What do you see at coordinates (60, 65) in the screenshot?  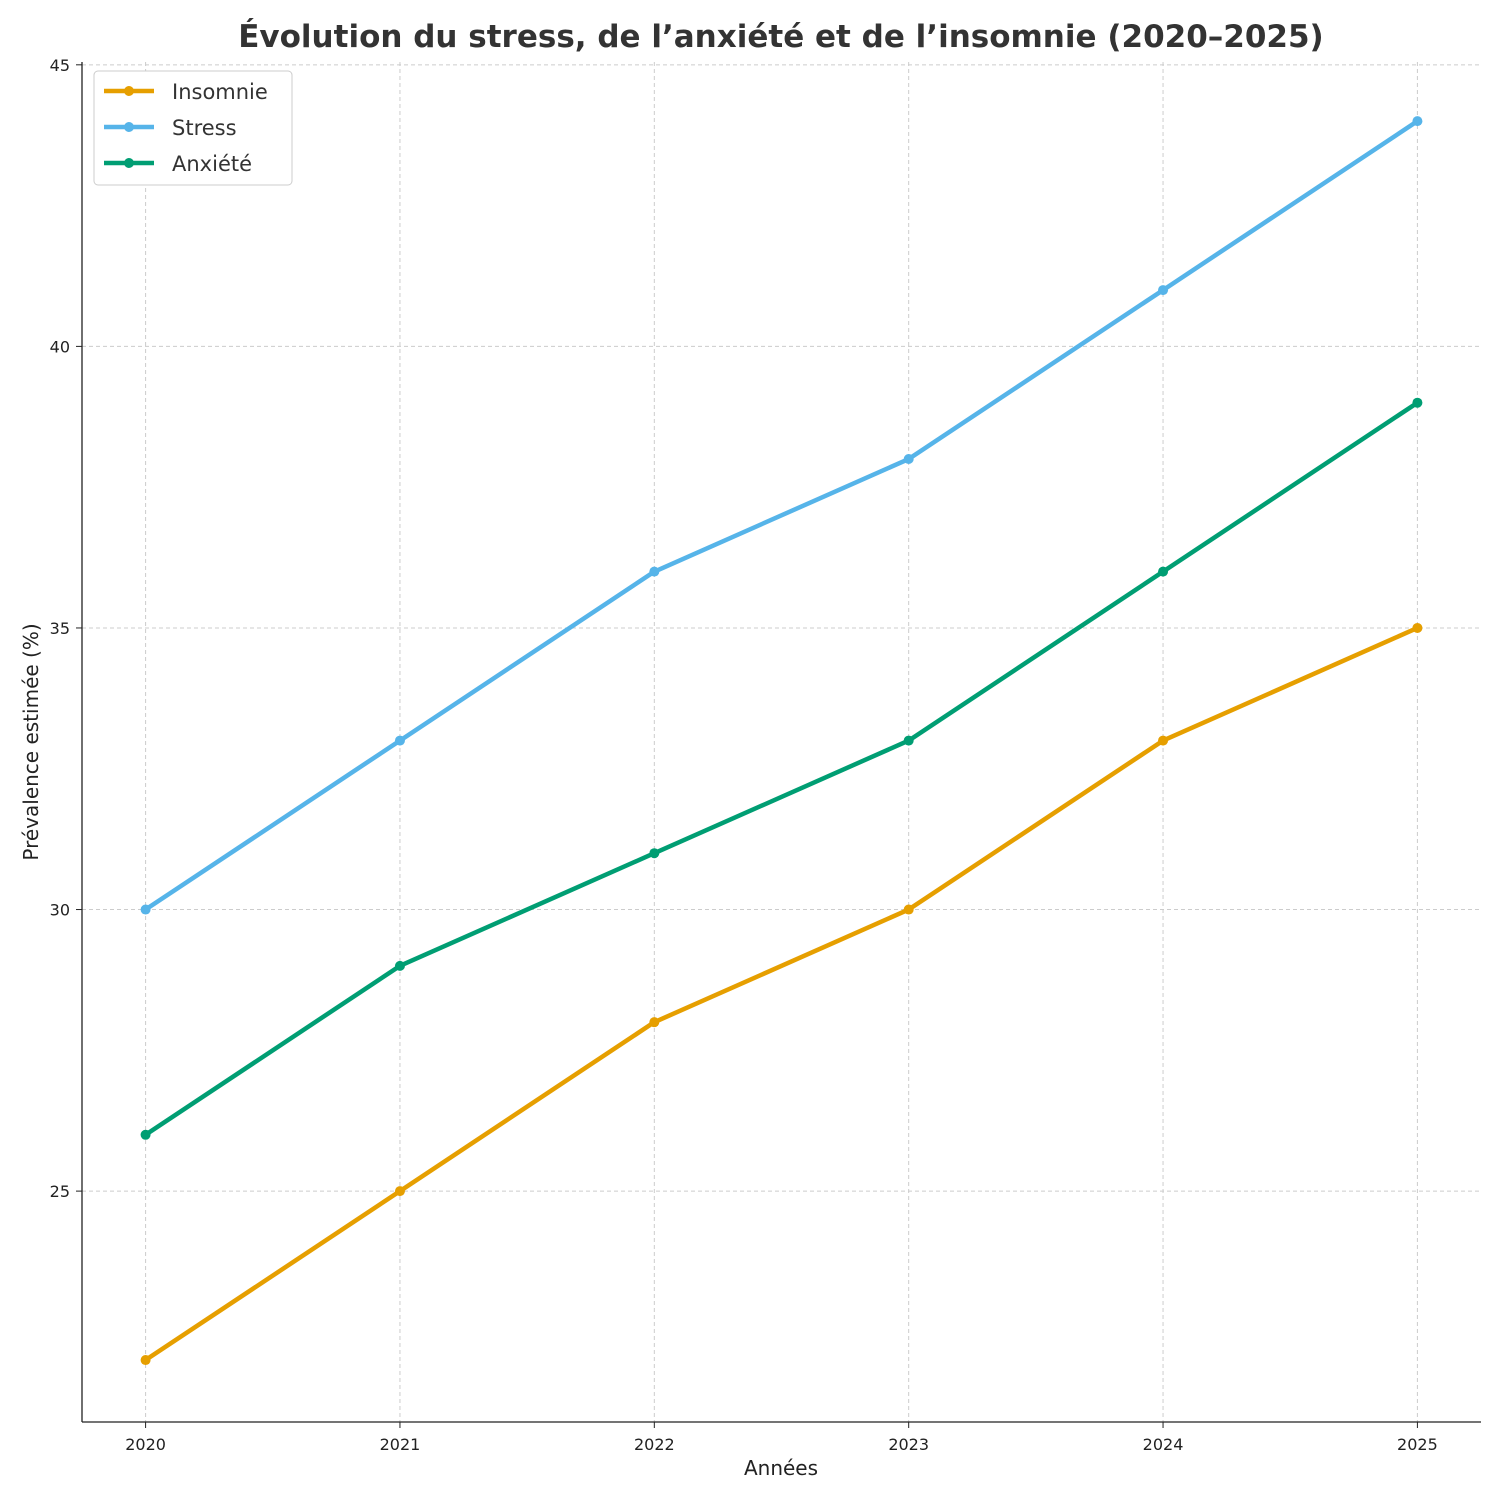 I see `y-tick-label: 45` at bounding box center [60, 65].